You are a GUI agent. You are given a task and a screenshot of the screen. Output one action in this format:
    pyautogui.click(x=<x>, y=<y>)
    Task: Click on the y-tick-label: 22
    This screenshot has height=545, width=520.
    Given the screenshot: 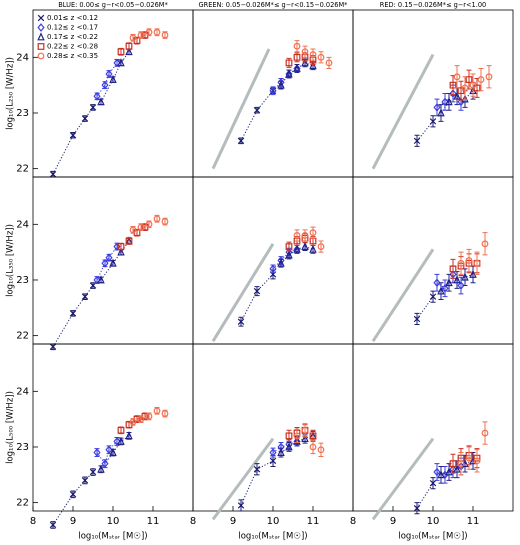 What is the action you would take?
    pyautogui.click(x=22, y=169)
    